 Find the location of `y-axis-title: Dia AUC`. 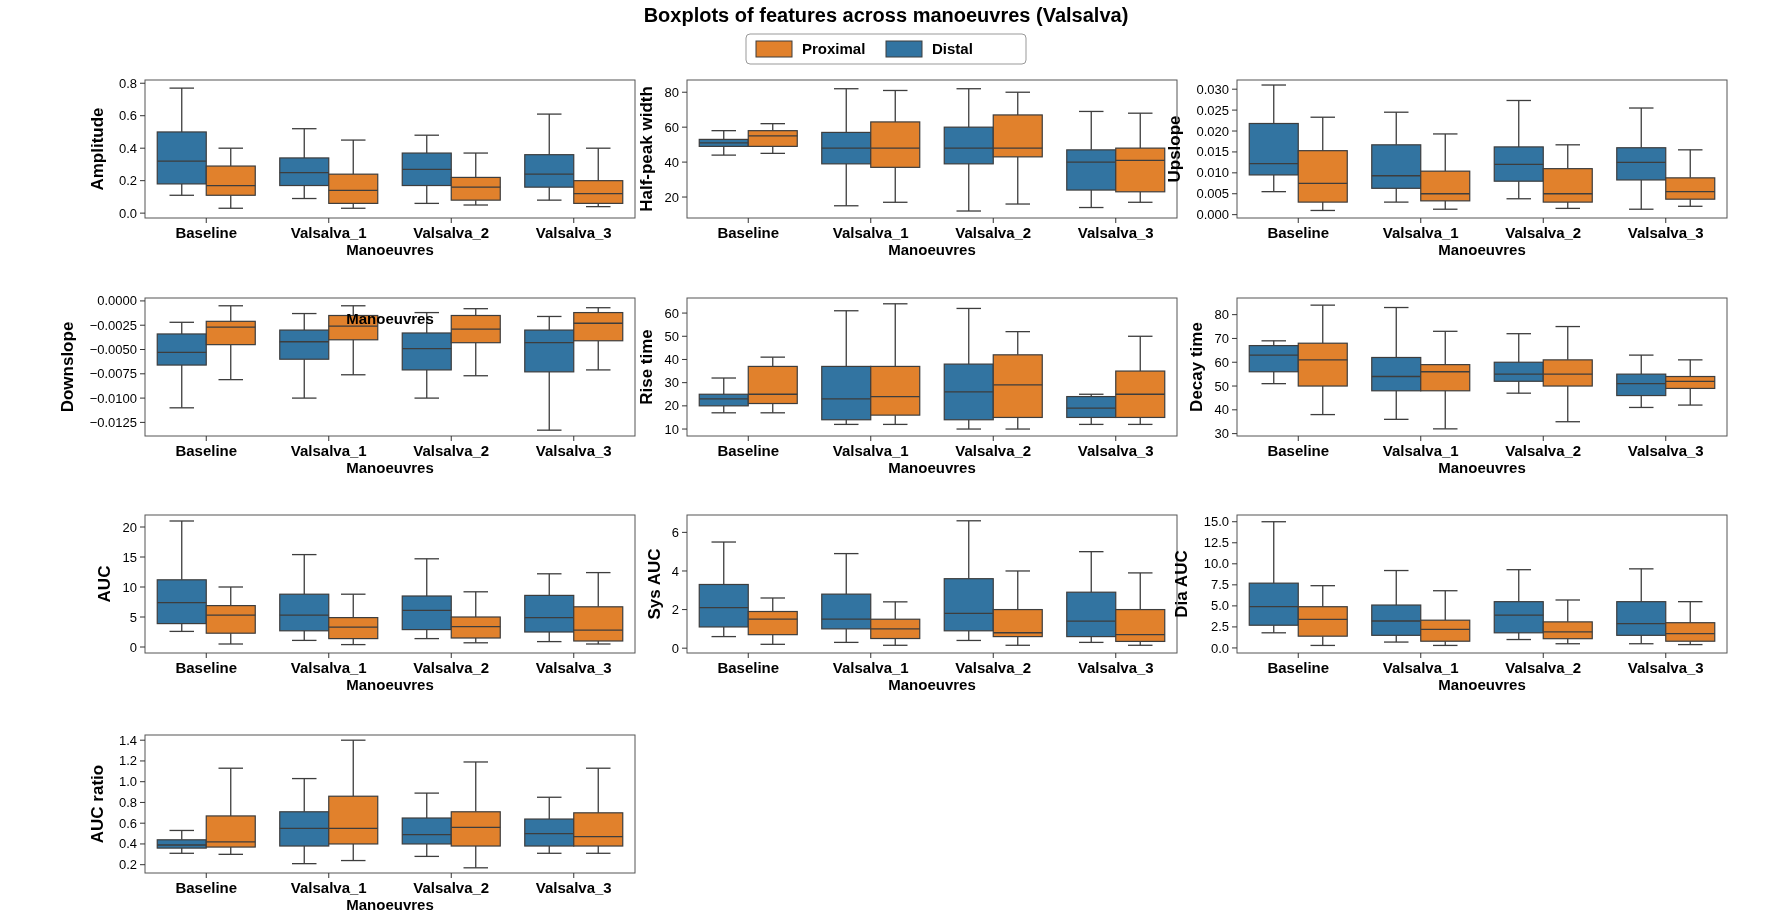

y-axis-title: Dia AUC is located at coordinates (1182, 584).